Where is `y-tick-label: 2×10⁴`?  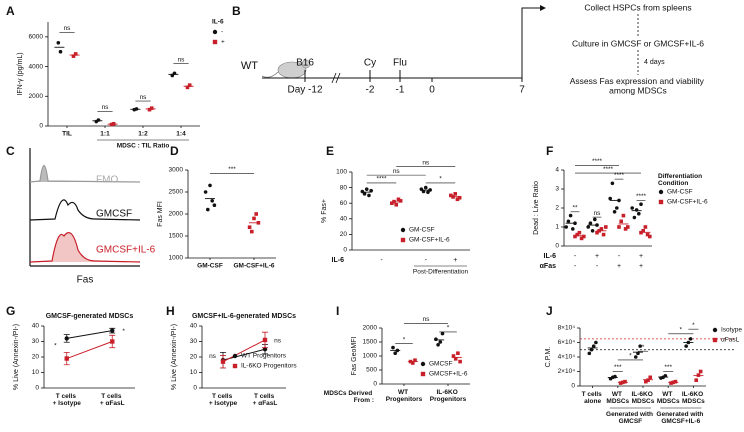
y-tick-label: 2×10⁴ is located at coordinates (567, 371).